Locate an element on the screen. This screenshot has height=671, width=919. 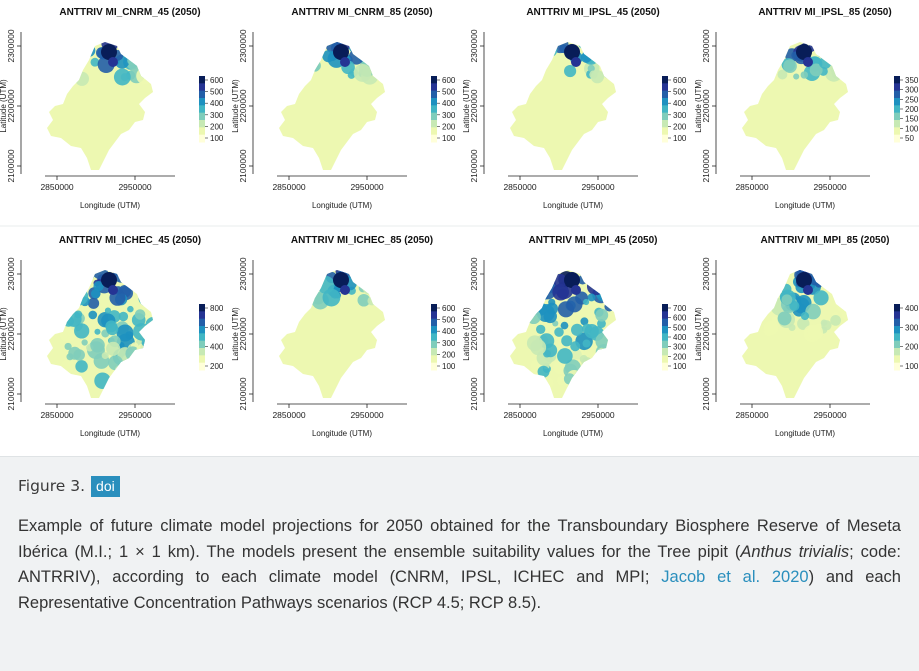
legend-tick-label: 150 is located at coordinates (912, 119).